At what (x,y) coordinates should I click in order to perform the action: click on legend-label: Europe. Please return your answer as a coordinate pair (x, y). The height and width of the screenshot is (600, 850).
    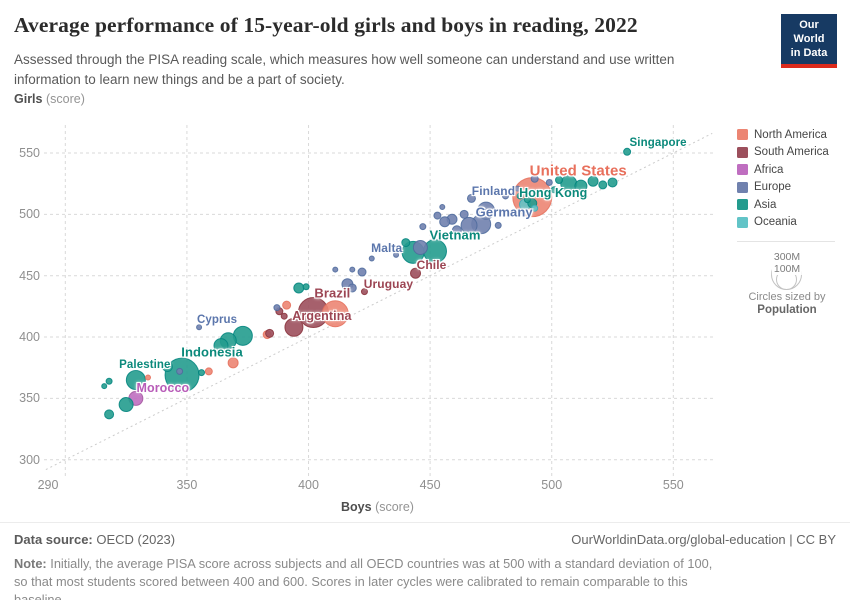
    Looking at the image, I should click on (773, 187).